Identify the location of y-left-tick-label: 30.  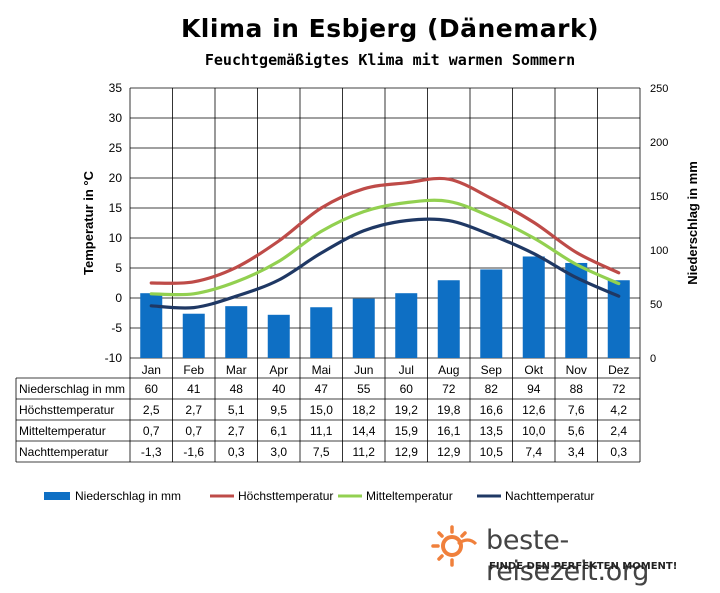
(116, 118).